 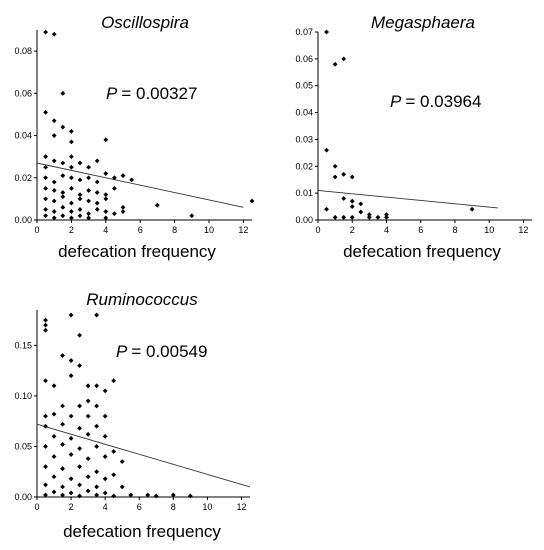 I want to click on oscillospira-trend-line, so click(x=140, y=185).